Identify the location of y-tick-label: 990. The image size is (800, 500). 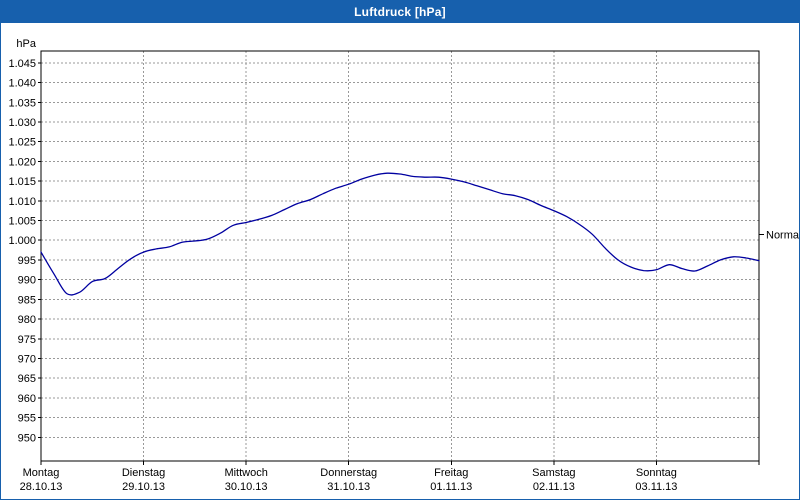
(27, 281).